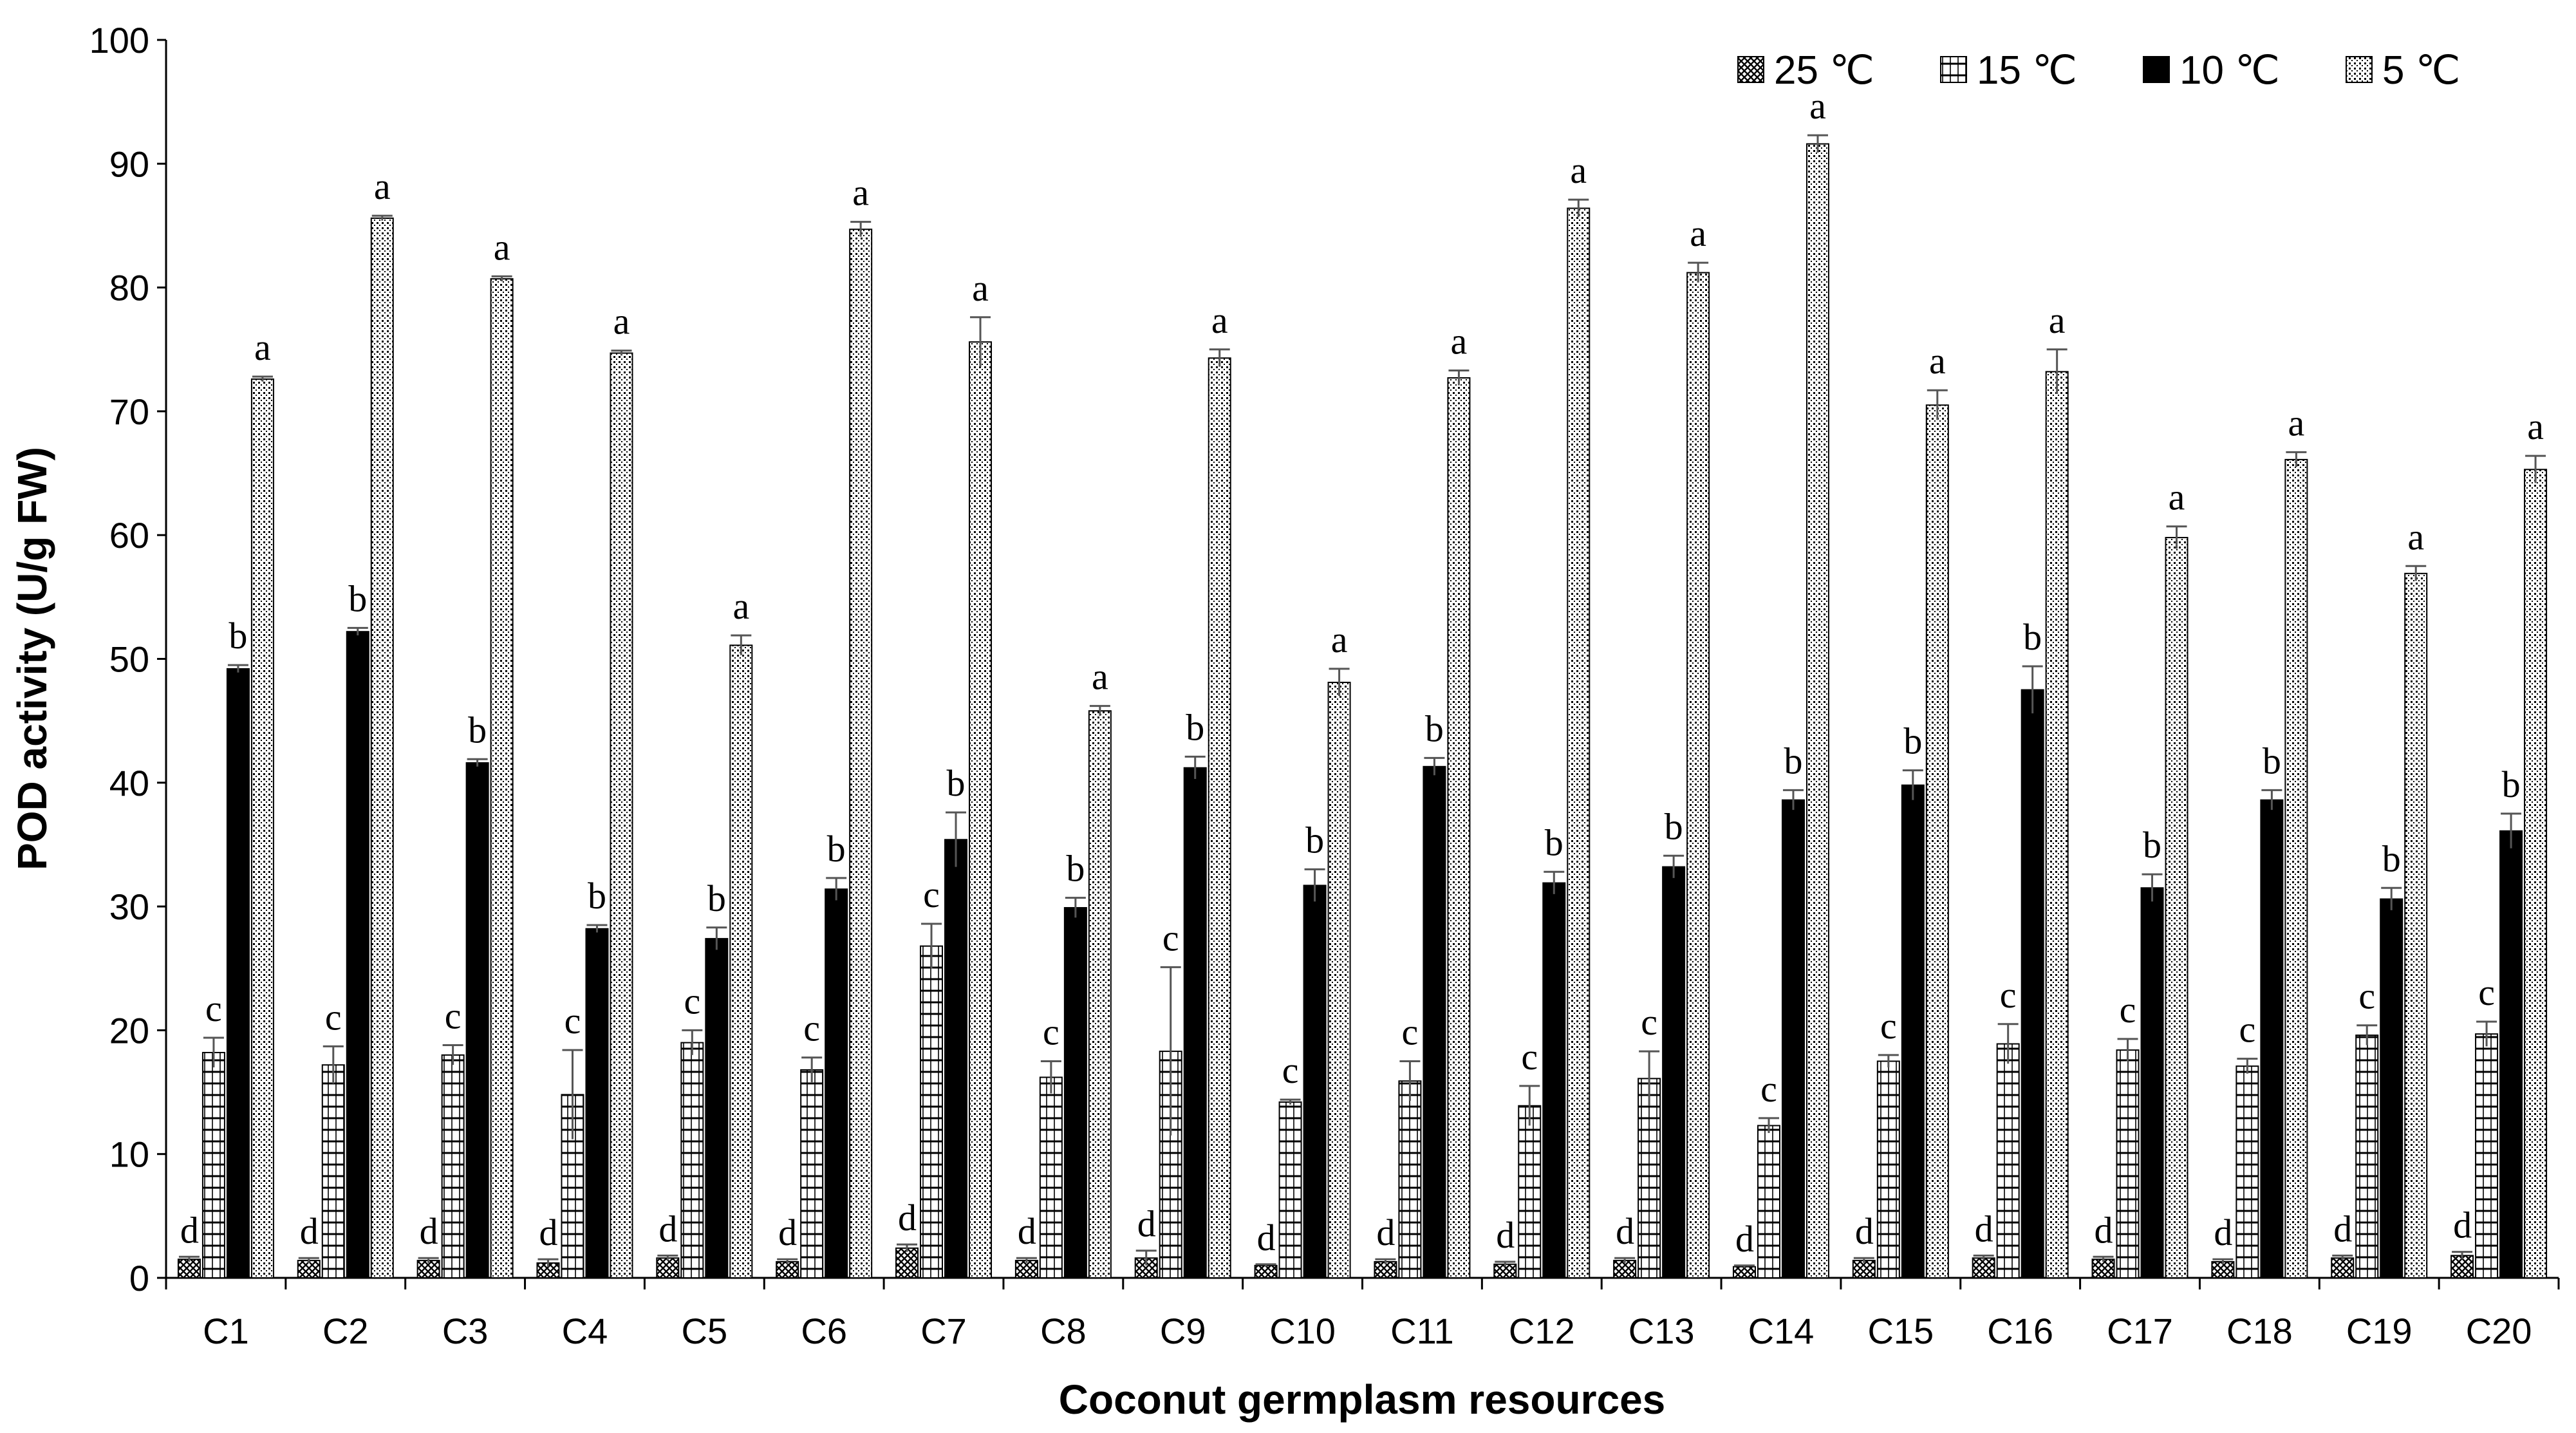 The height and width of the screenshot is (1433, 2576). I want to click on x-tick-label-c11: C11, so click(1422, 1331).